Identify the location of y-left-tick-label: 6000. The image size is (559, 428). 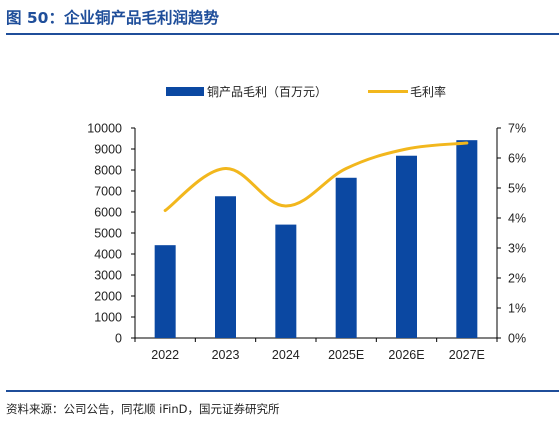
(108, 213).